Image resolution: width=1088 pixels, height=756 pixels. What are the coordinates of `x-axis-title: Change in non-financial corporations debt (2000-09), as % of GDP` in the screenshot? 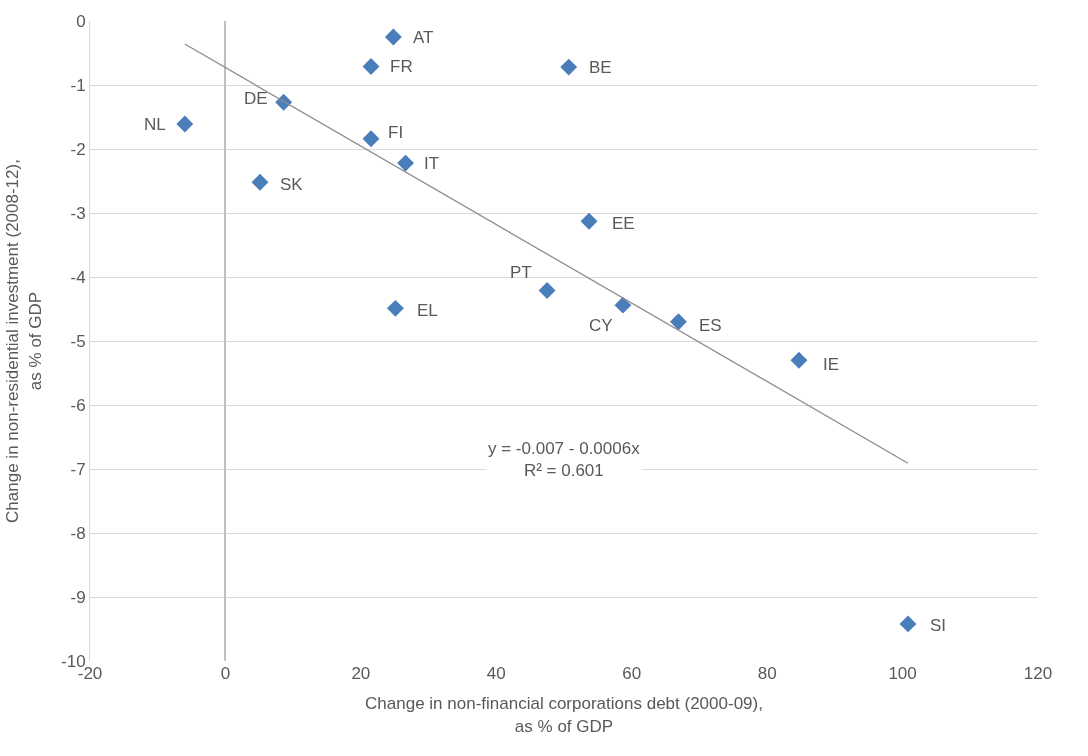 It's located at (564, 715).